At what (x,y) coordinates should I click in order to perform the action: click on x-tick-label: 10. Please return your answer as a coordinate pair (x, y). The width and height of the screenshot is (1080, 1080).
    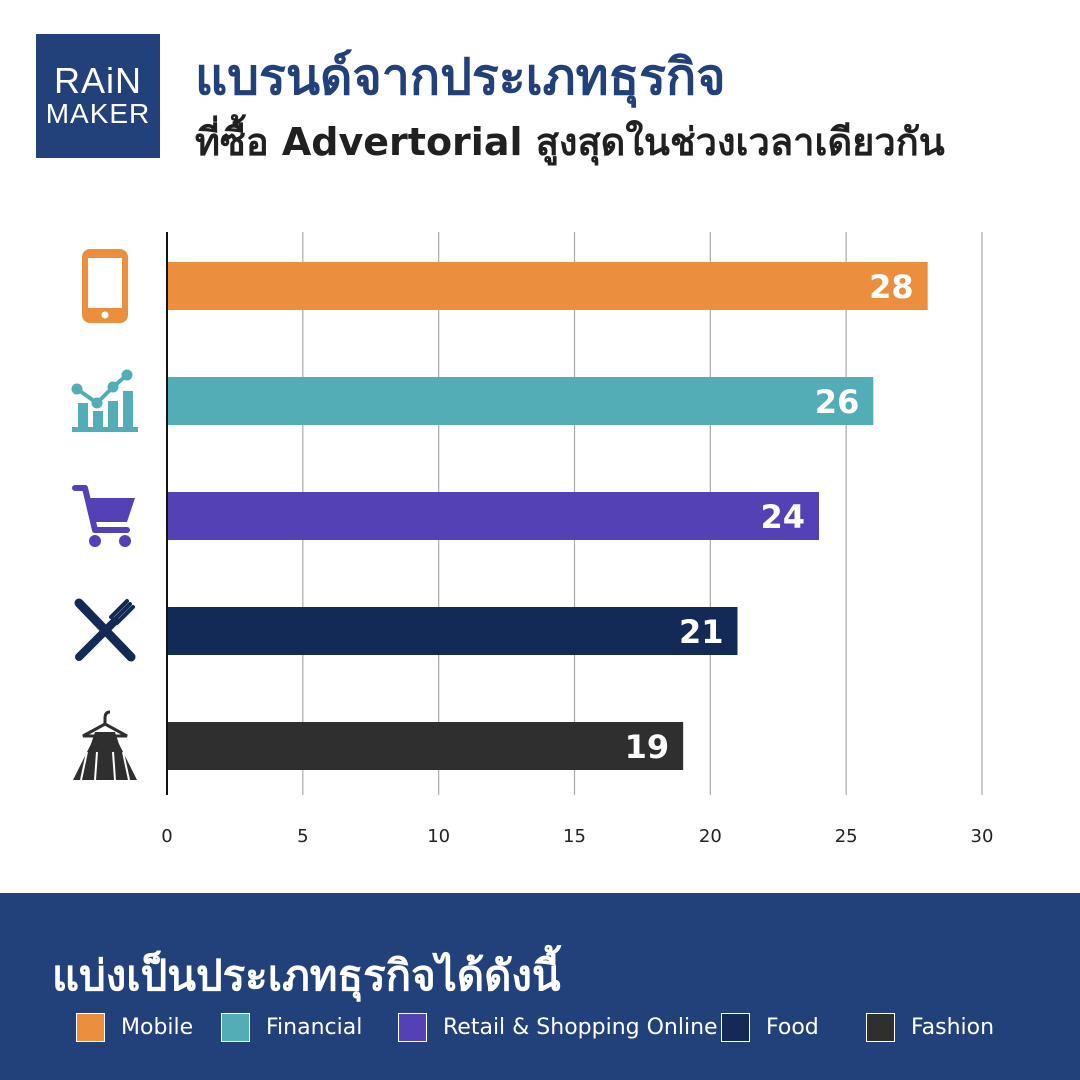
    Looking at the image, I should click on (438, 836).